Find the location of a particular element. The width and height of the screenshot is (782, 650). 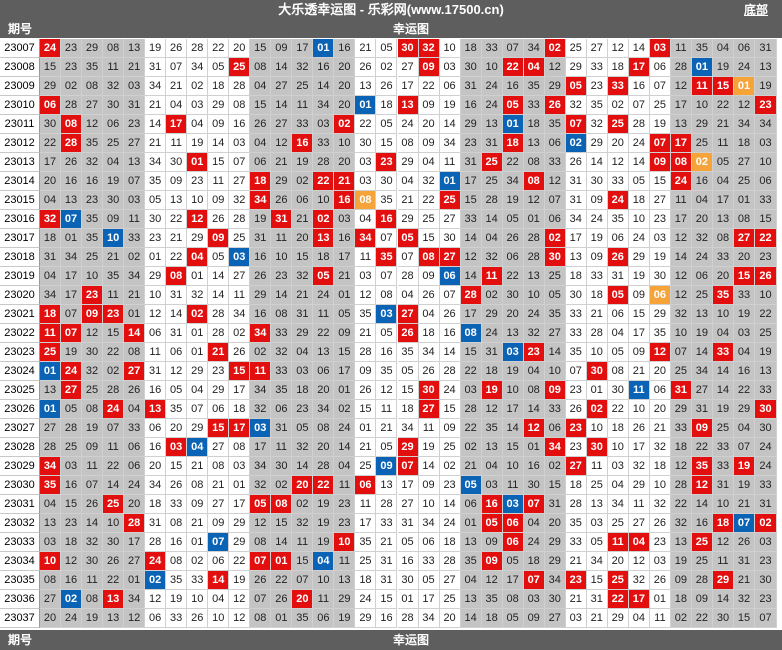

bottom-link: 底部 is located at coordinates (755, 10).